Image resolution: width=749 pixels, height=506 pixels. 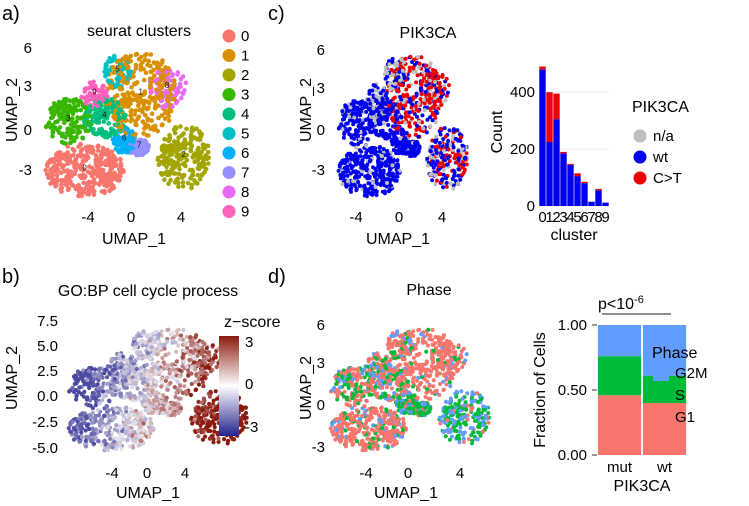 I want to click on a-legend-label: 6, so click(x=245, y=153).